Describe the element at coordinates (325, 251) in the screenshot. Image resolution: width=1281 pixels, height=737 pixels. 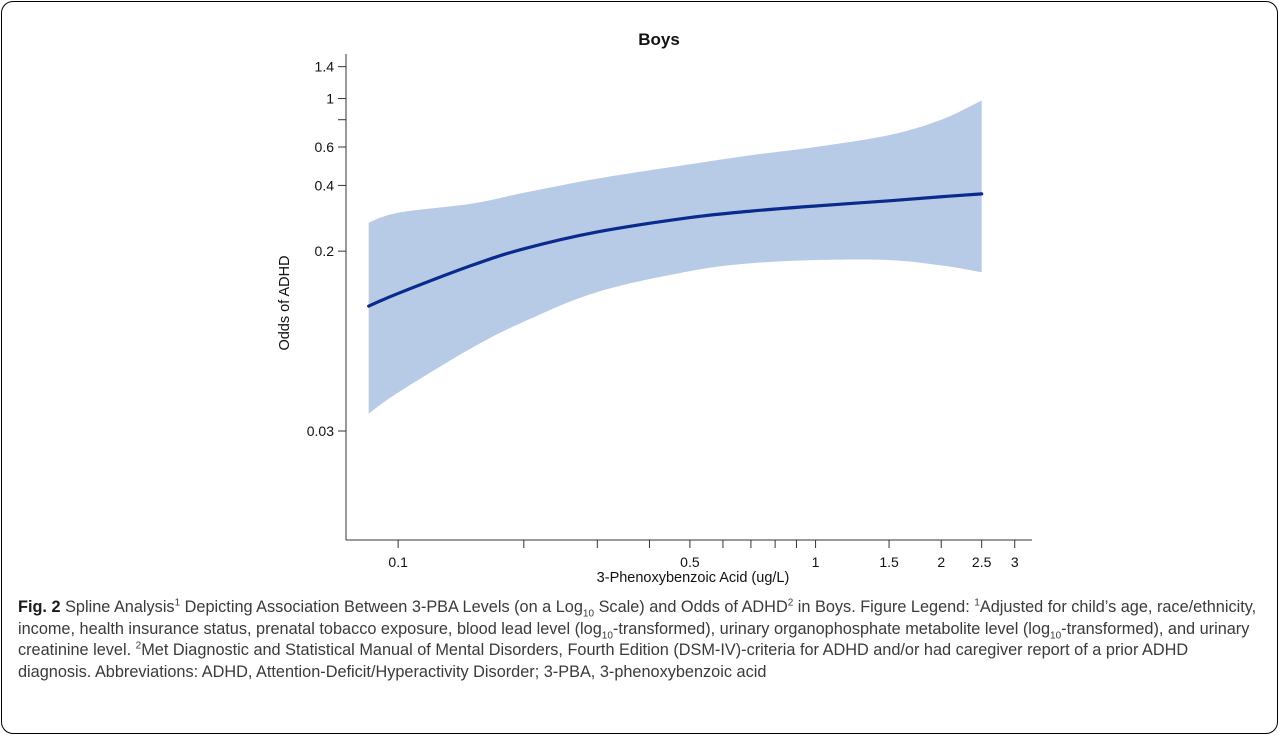
I see `y-tick-label: 0.2` at that location.